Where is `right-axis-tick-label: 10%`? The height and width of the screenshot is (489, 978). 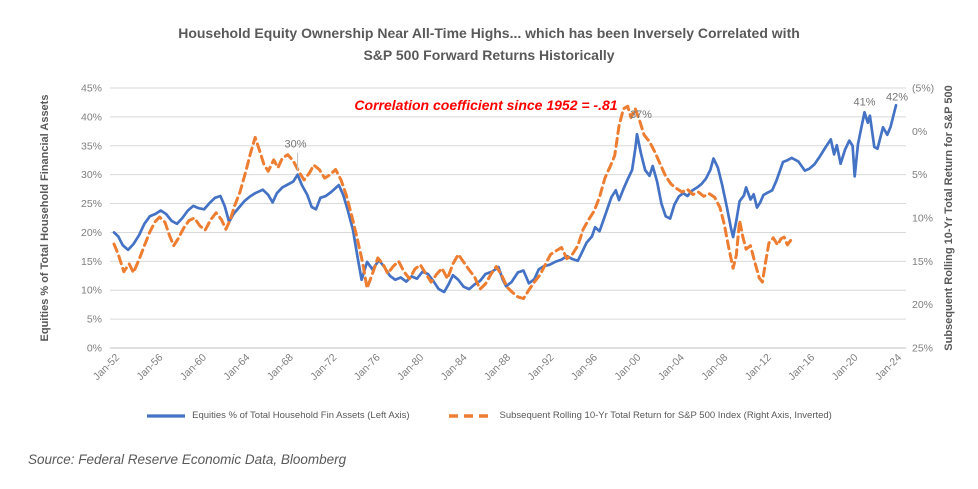 right-axis-tick-label: 10% is located at coordinates (922, 219).